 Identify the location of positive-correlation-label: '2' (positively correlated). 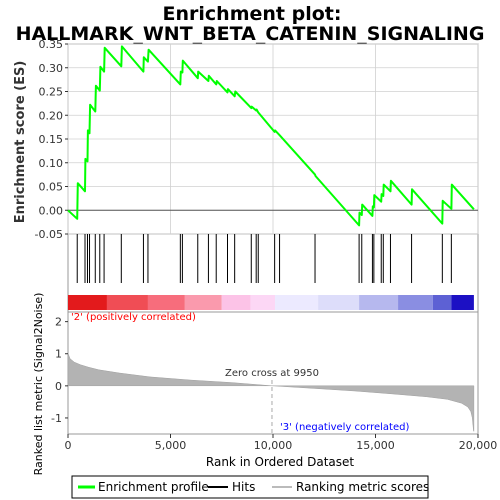
(133, 317).